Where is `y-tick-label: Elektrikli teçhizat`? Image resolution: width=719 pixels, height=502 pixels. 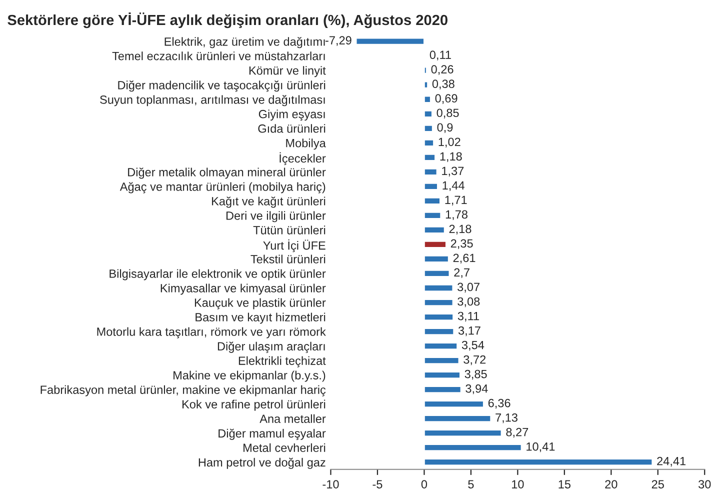 y-tick-label: Elektrikli teçhizat is located at coordinates (282, 362).